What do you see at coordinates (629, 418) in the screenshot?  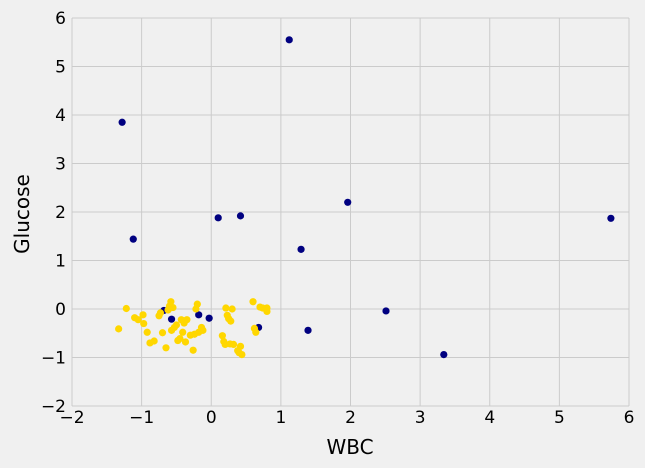 I see `x-tick-label: 6` at bounding box center [629, 418].